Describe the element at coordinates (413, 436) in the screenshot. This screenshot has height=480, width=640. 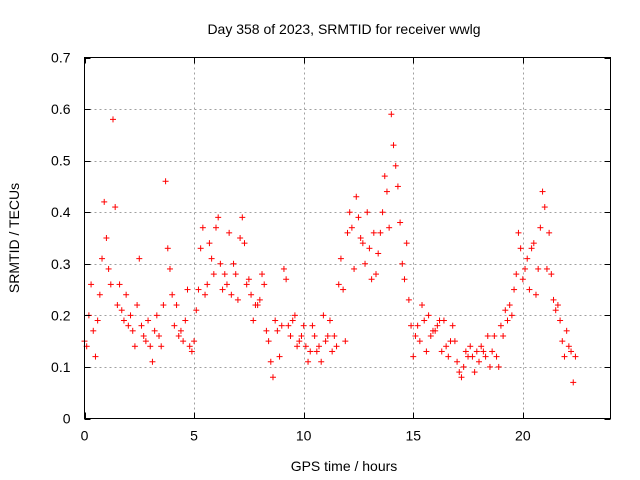
I see `x-tick-label: 15` at that location.